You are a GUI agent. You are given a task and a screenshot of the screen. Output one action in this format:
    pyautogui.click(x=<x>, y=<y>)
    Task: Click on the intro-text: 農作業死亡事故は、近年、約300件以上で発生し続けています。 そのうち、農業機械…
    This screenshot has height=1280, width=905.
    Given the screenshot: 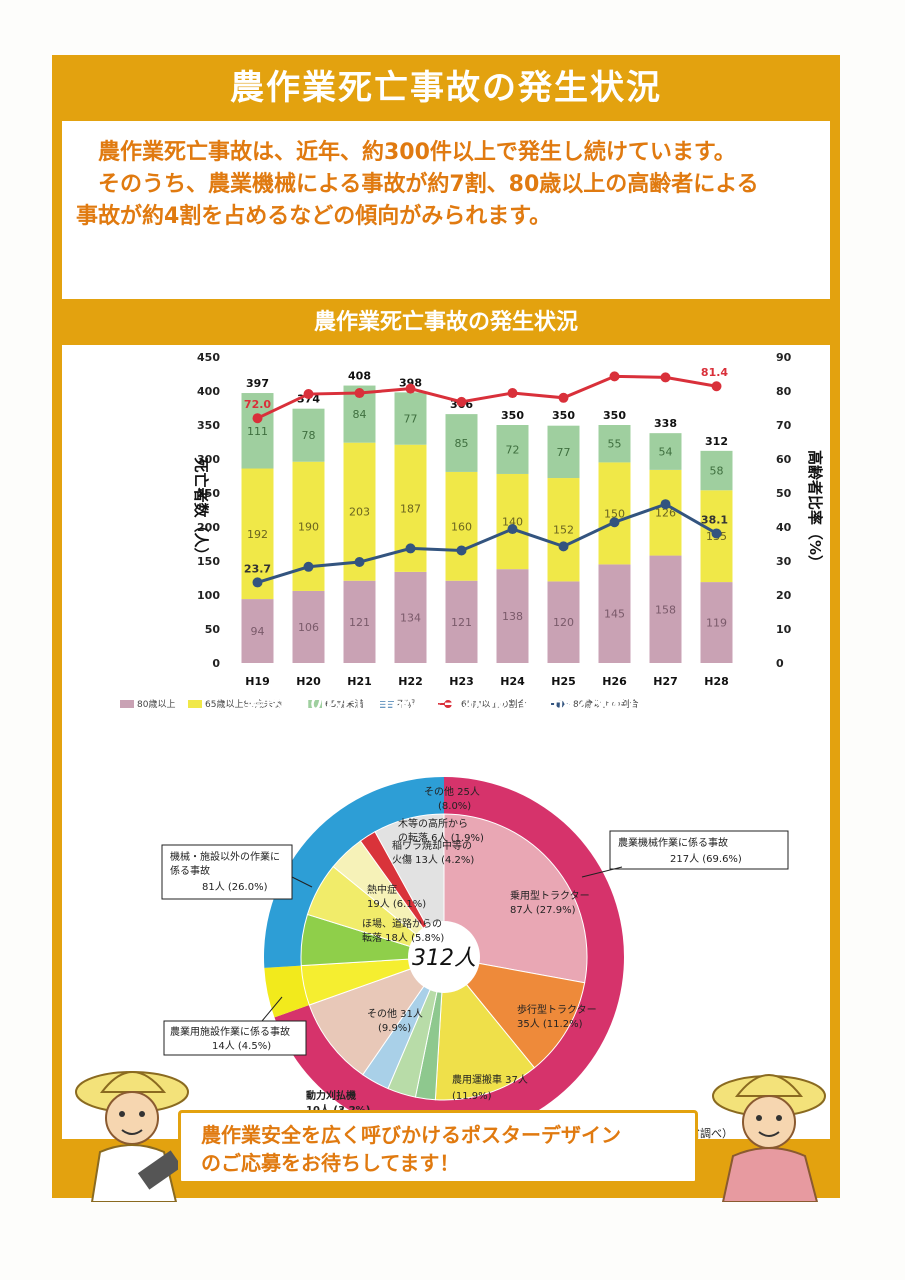 What is the action you would take?
    pyautogui.click(x=446, y=210)
    